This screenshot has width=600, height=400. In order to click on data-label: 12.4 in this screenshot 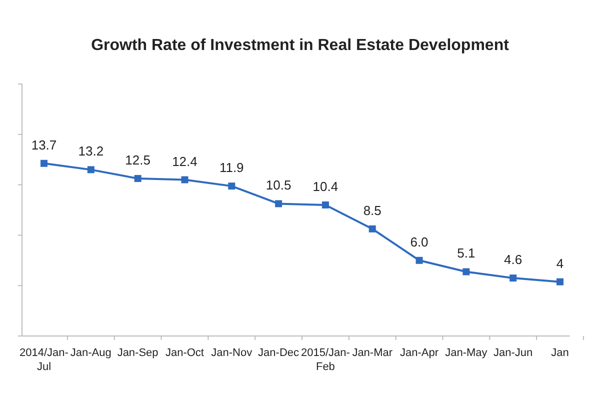, I will do `click(185, 161)`.